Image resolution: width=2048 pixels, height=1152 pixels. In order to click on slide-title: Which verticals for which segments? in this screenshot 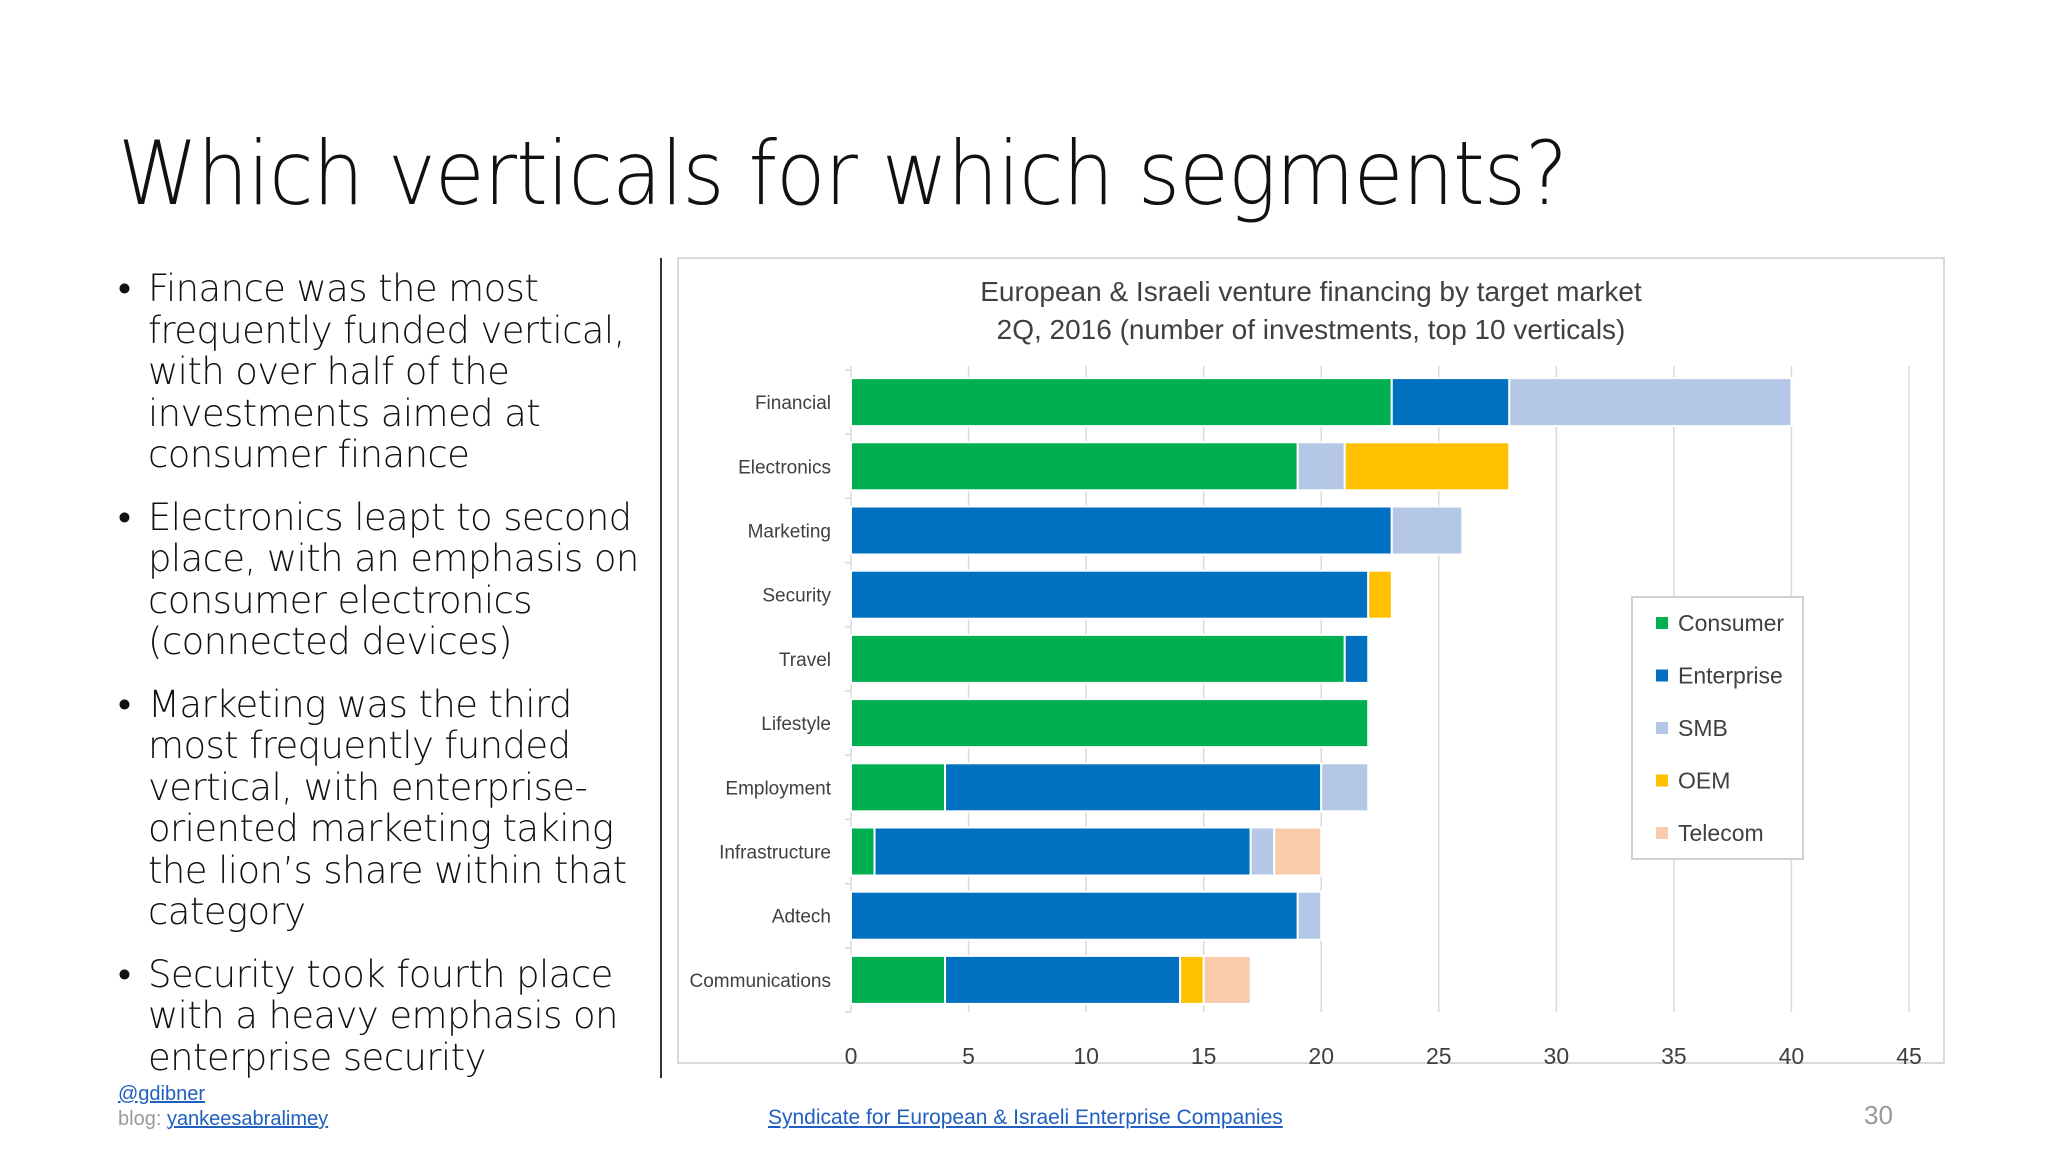, I will do `click(843, 173)`.